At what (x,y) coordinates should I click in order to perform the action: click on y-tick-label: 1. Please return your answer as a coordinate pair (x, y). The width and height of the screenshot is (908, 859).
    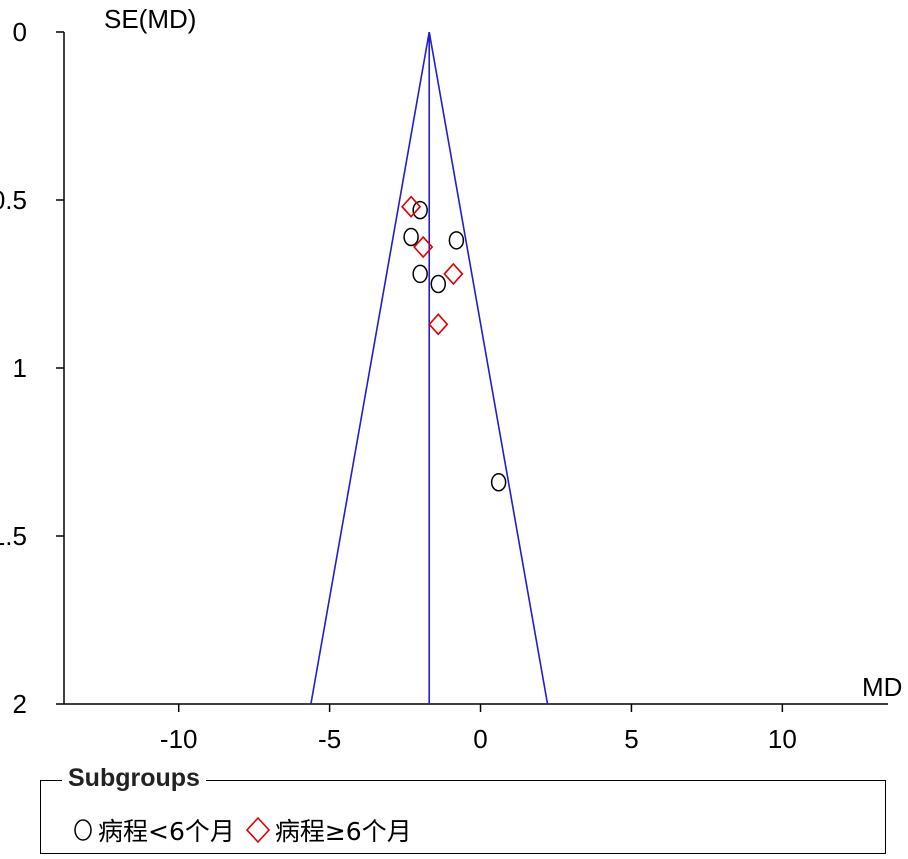
    Looking at the image, I should click on (20, 368).